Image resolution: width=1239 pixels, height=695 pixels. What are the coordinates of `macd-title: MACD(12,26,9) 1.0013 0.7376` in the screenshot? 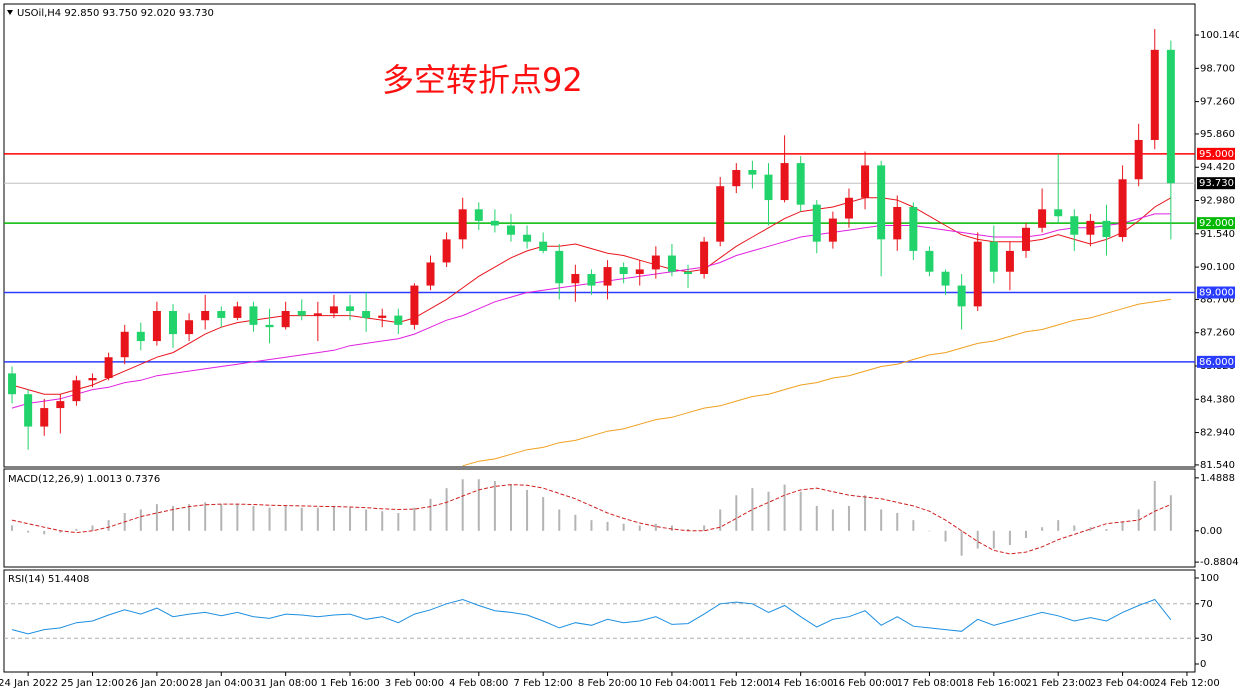 It's located at (84, 479).